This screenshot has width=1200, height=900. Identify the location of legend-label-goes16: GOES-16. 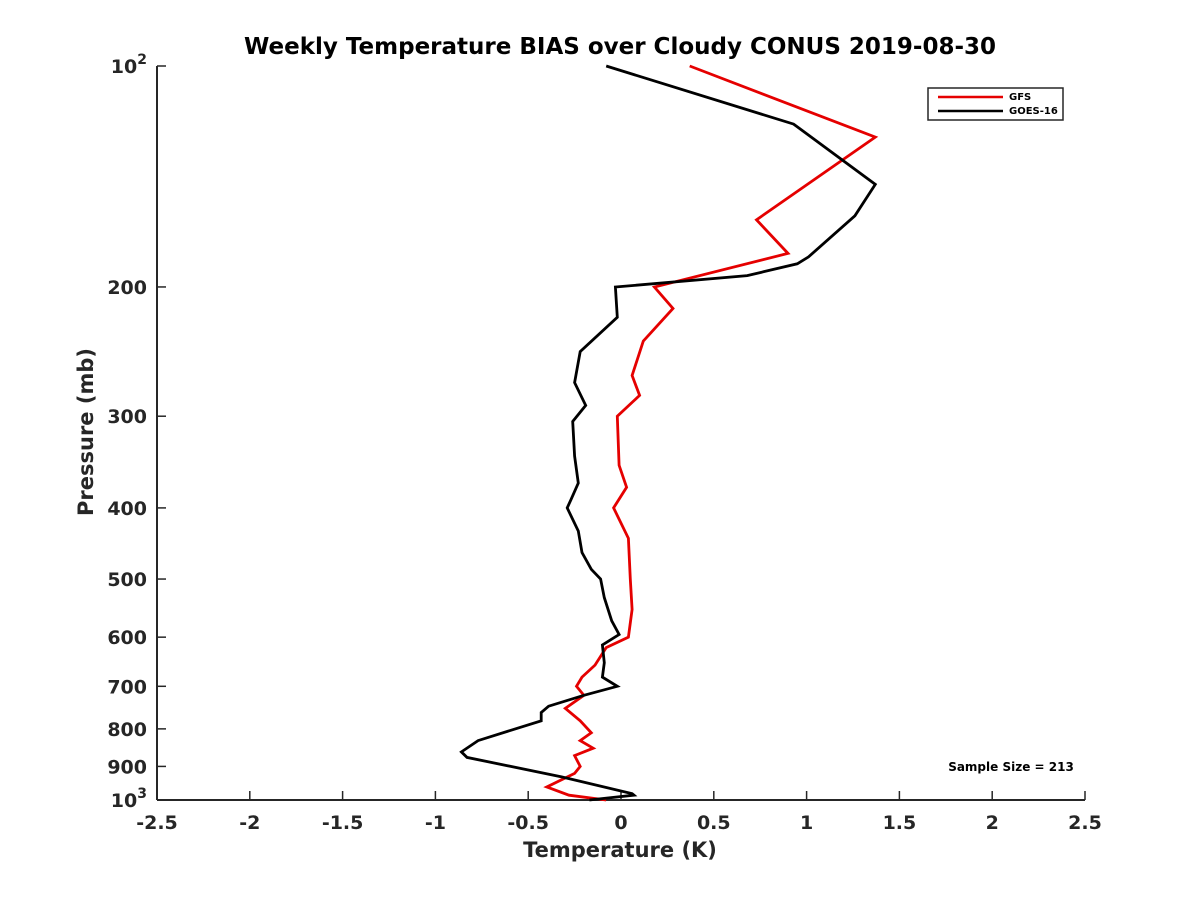
(1033, 111).